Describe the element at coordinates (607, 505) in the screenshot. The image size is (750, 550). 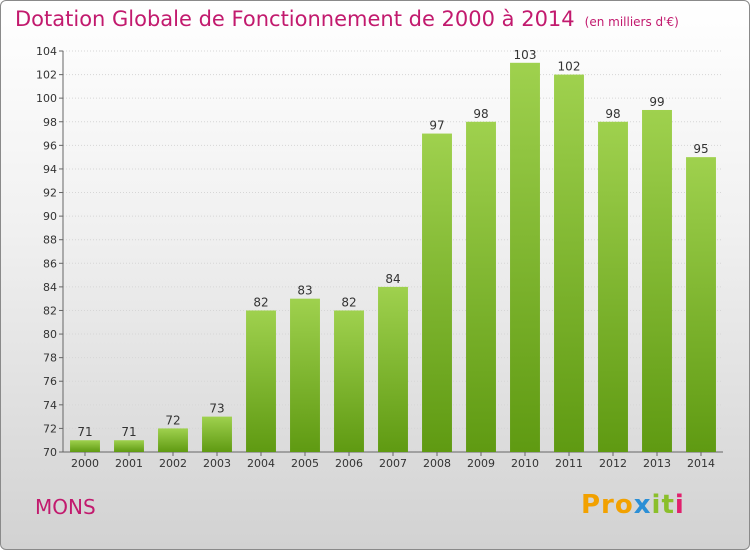
I see `logo-part-1: Pro` at that location.